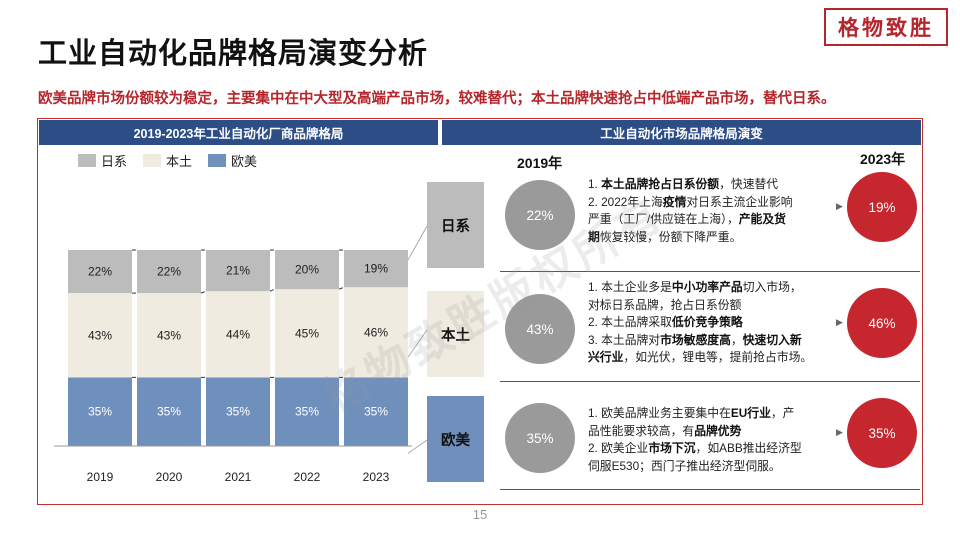 This screenshot has height=540, width=960. I want to click on bar-local-2023, so click(376, 332).